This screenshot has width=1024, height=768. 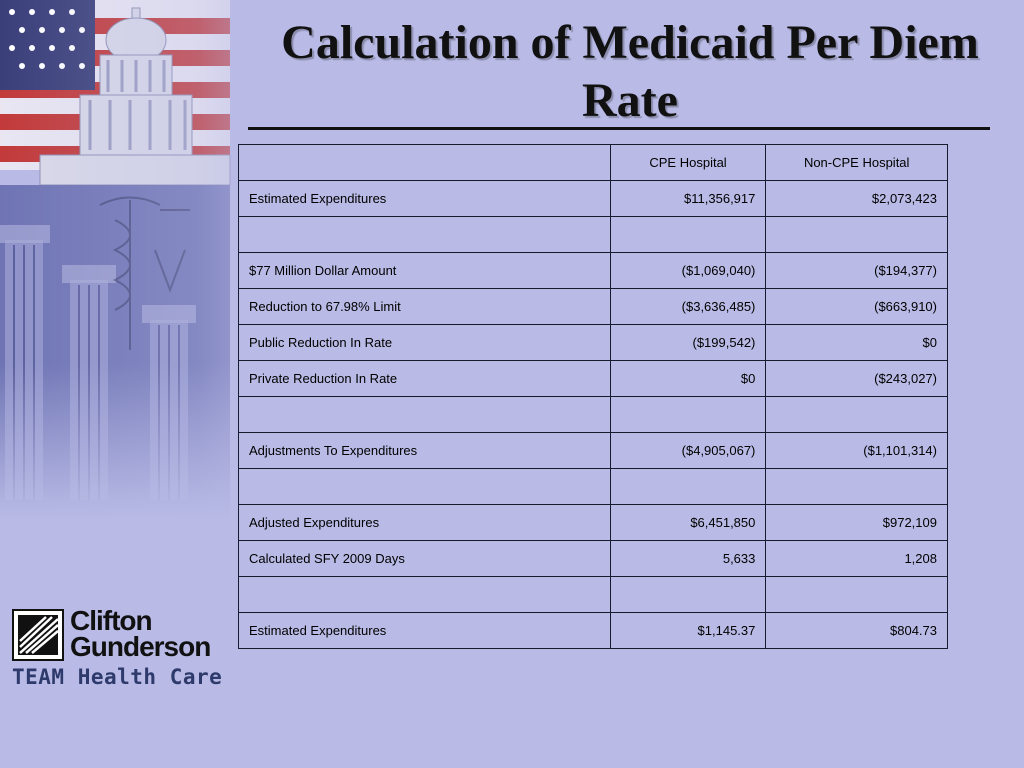 I want to click on page-title: Calculation of Medicaid Per Diem Rate, so click(x=630, y=71).